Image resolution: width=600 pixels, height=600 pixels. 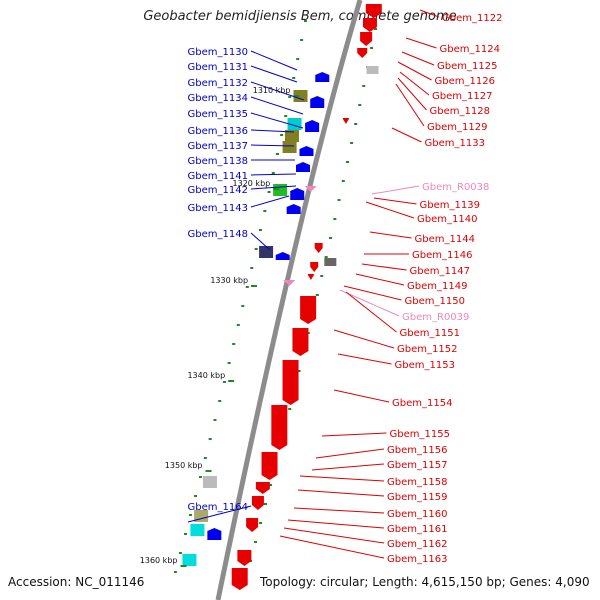 What do you see at coordinates (218, 67) in the screenshot?
I see `forward-gene-label: Gbem_1131` at bounding box center [218, 67].